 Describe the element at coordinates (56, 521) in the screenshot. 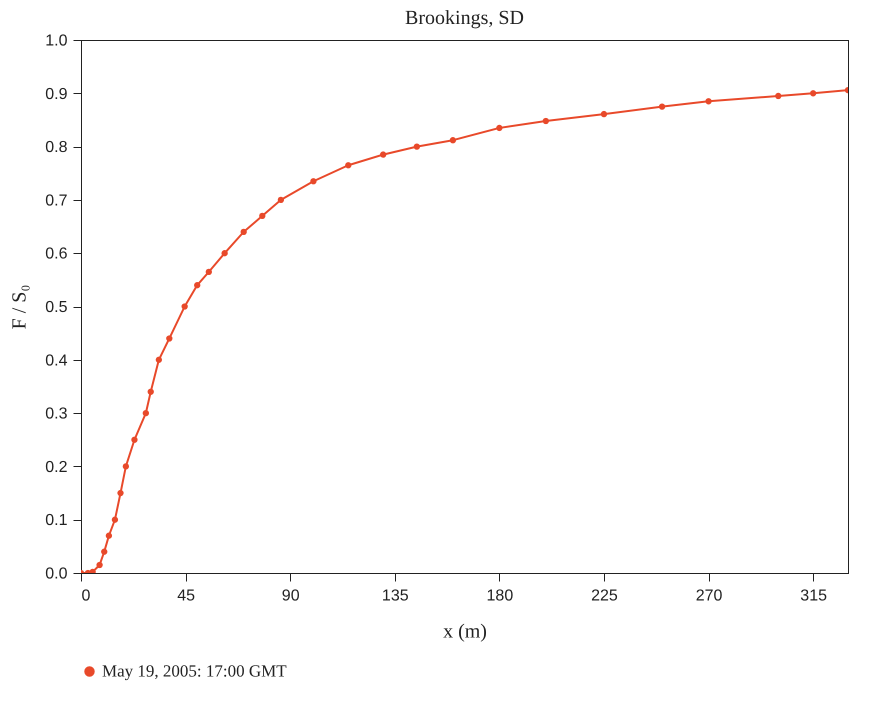

I see `y-tick-label: 0.1` at that location.